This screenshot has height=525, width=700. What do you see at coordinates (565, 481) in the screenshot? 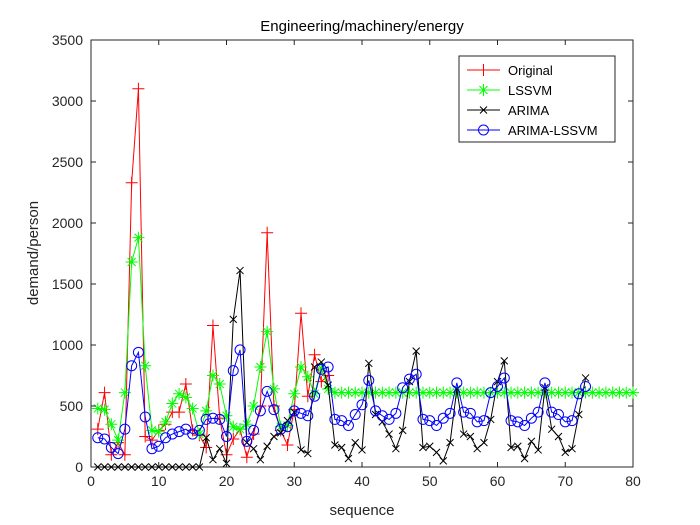
I see `x-tick-label: 70` at bounding box center [565, 481].